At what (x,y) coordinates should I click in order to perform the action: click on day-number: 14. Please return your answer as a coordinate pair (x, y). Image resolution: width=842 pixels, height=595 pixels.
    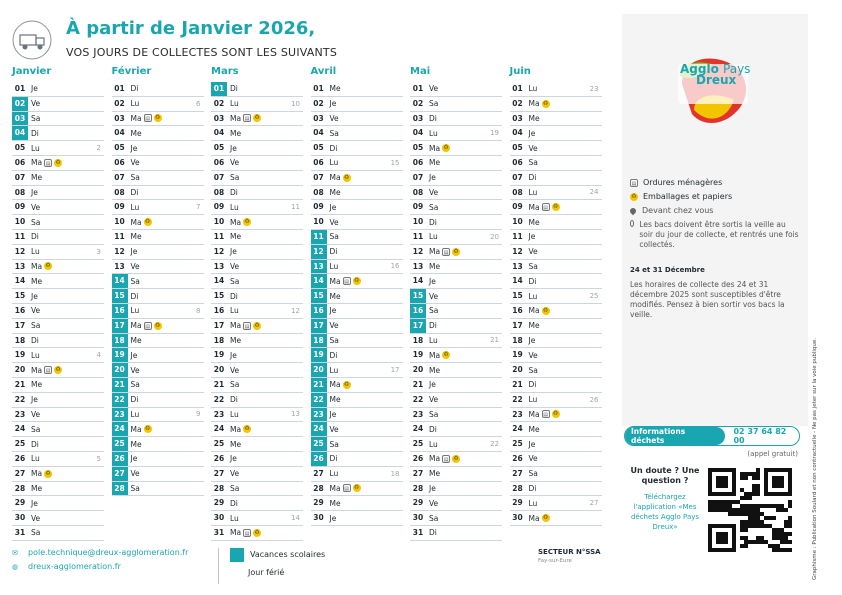
    Looking at the image, I should click on (119, 281).